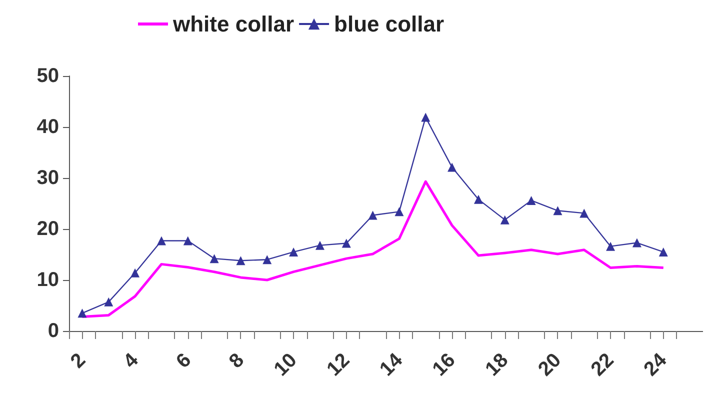  What do you see at coordinates (47, 229) in the screenshot?
I see `y-tick-label: 20` at bounding box center [47, 229].